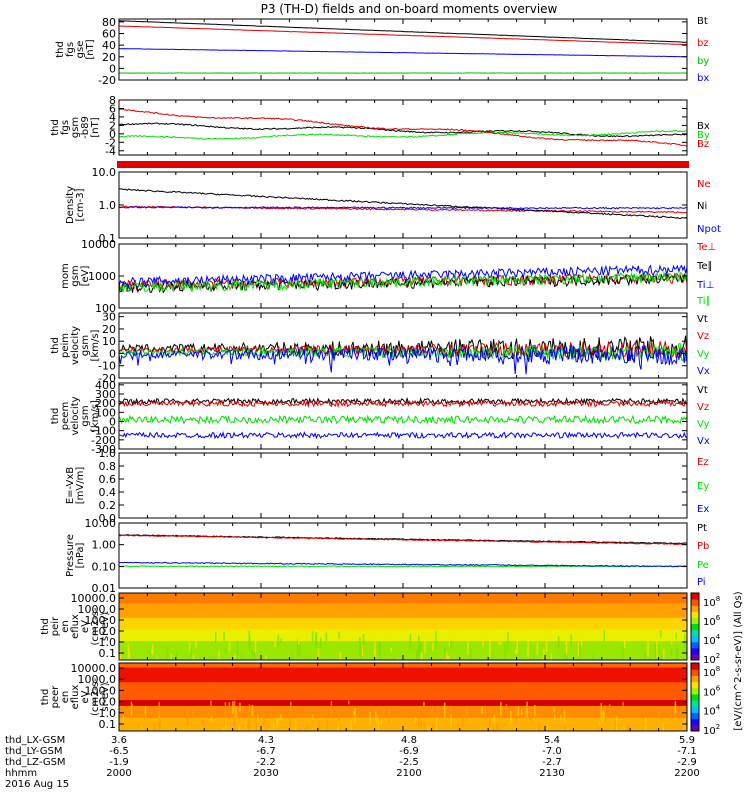 The width and height of the screenshot is (750, 800). Describe the element at coordinates (109, 317) in the screenshot. I see `y-tick-label: 30` at that location.